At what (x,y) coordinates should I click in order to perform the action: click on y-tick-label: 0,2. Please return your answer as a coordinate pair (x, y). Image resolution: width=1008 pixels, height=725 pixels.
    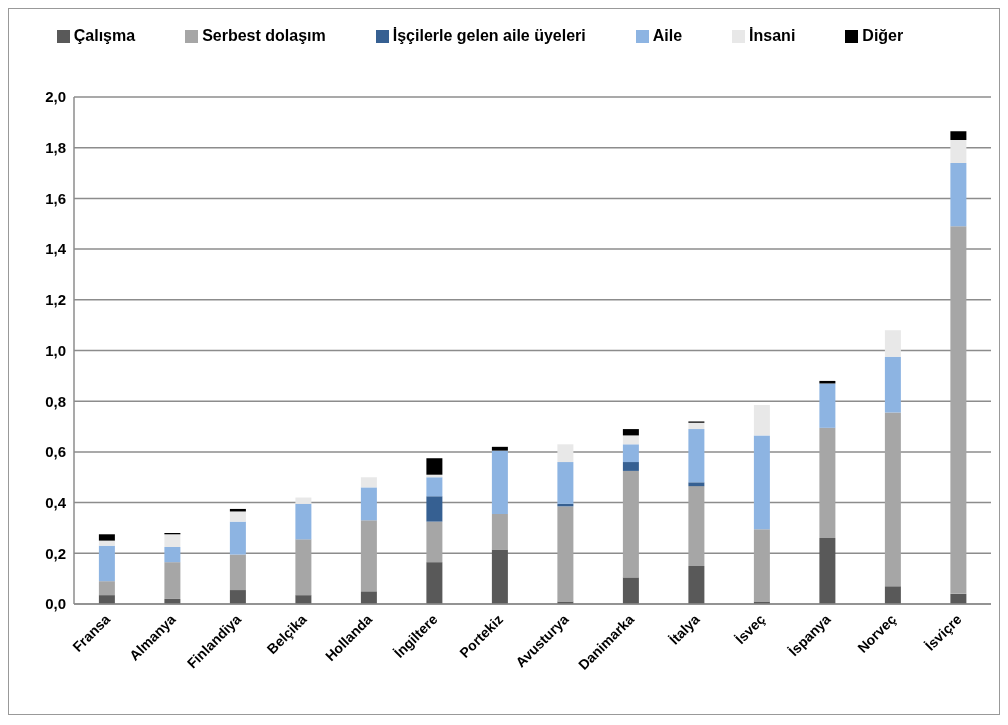
    Looking at the image, I should click on (55, 553).